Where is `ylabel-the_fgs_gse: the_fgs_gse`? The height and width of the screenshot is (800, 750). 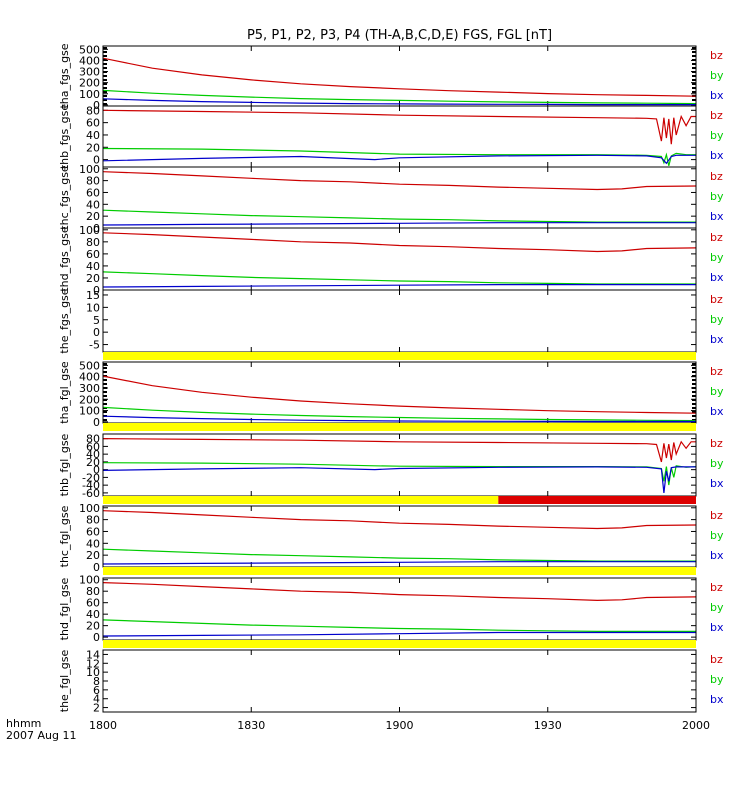 ylabel-the_fgs_gse: the_fgs_gse is located at coordinates (64, 320).